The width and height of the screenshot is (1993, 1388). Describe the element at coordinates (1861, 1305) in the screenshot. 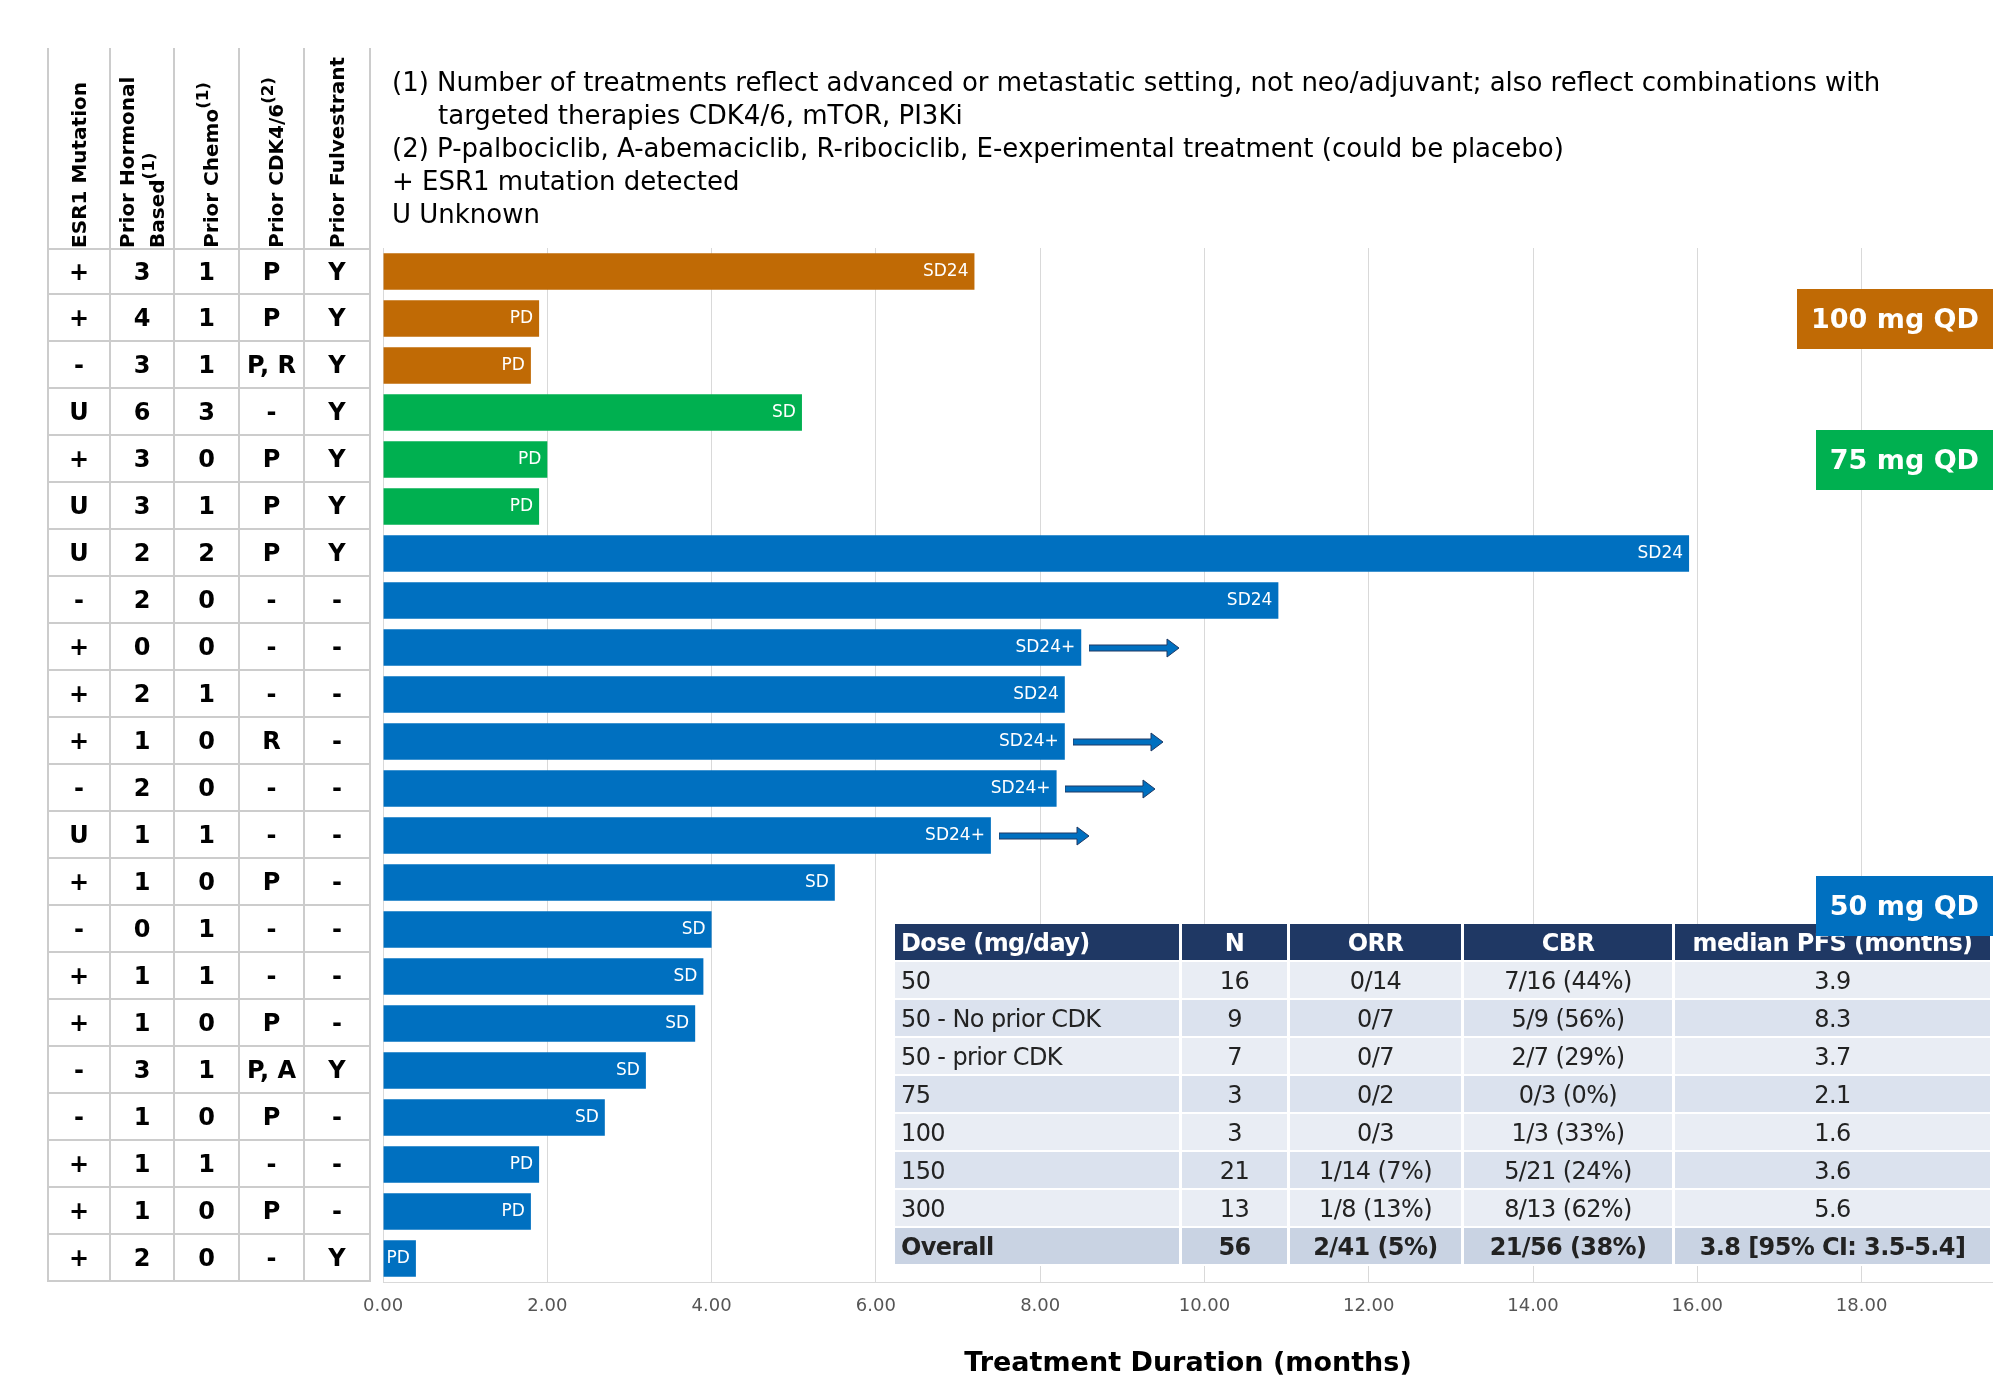

I see `x-tick-label: 18.00` at that location.